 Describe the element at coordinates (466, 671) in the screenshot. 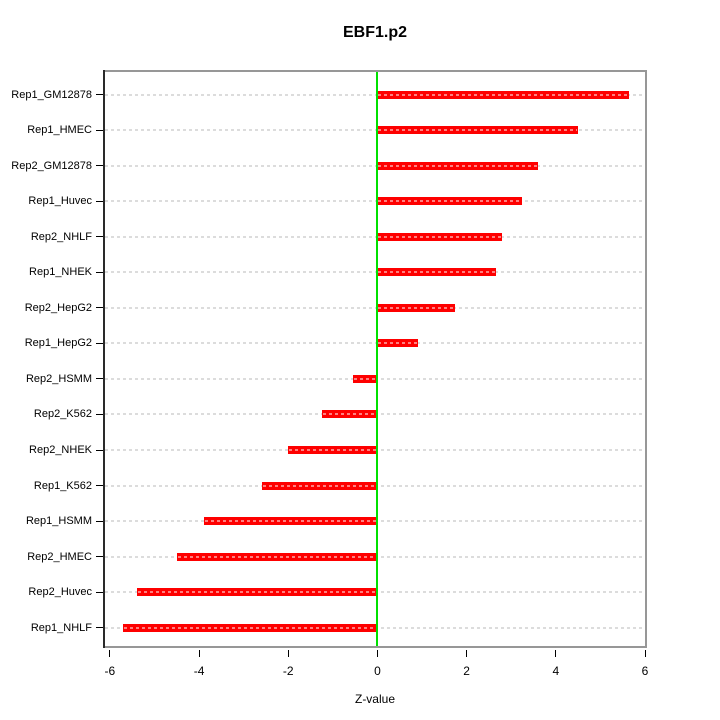

I see `x-tick-label: 2` at that location.